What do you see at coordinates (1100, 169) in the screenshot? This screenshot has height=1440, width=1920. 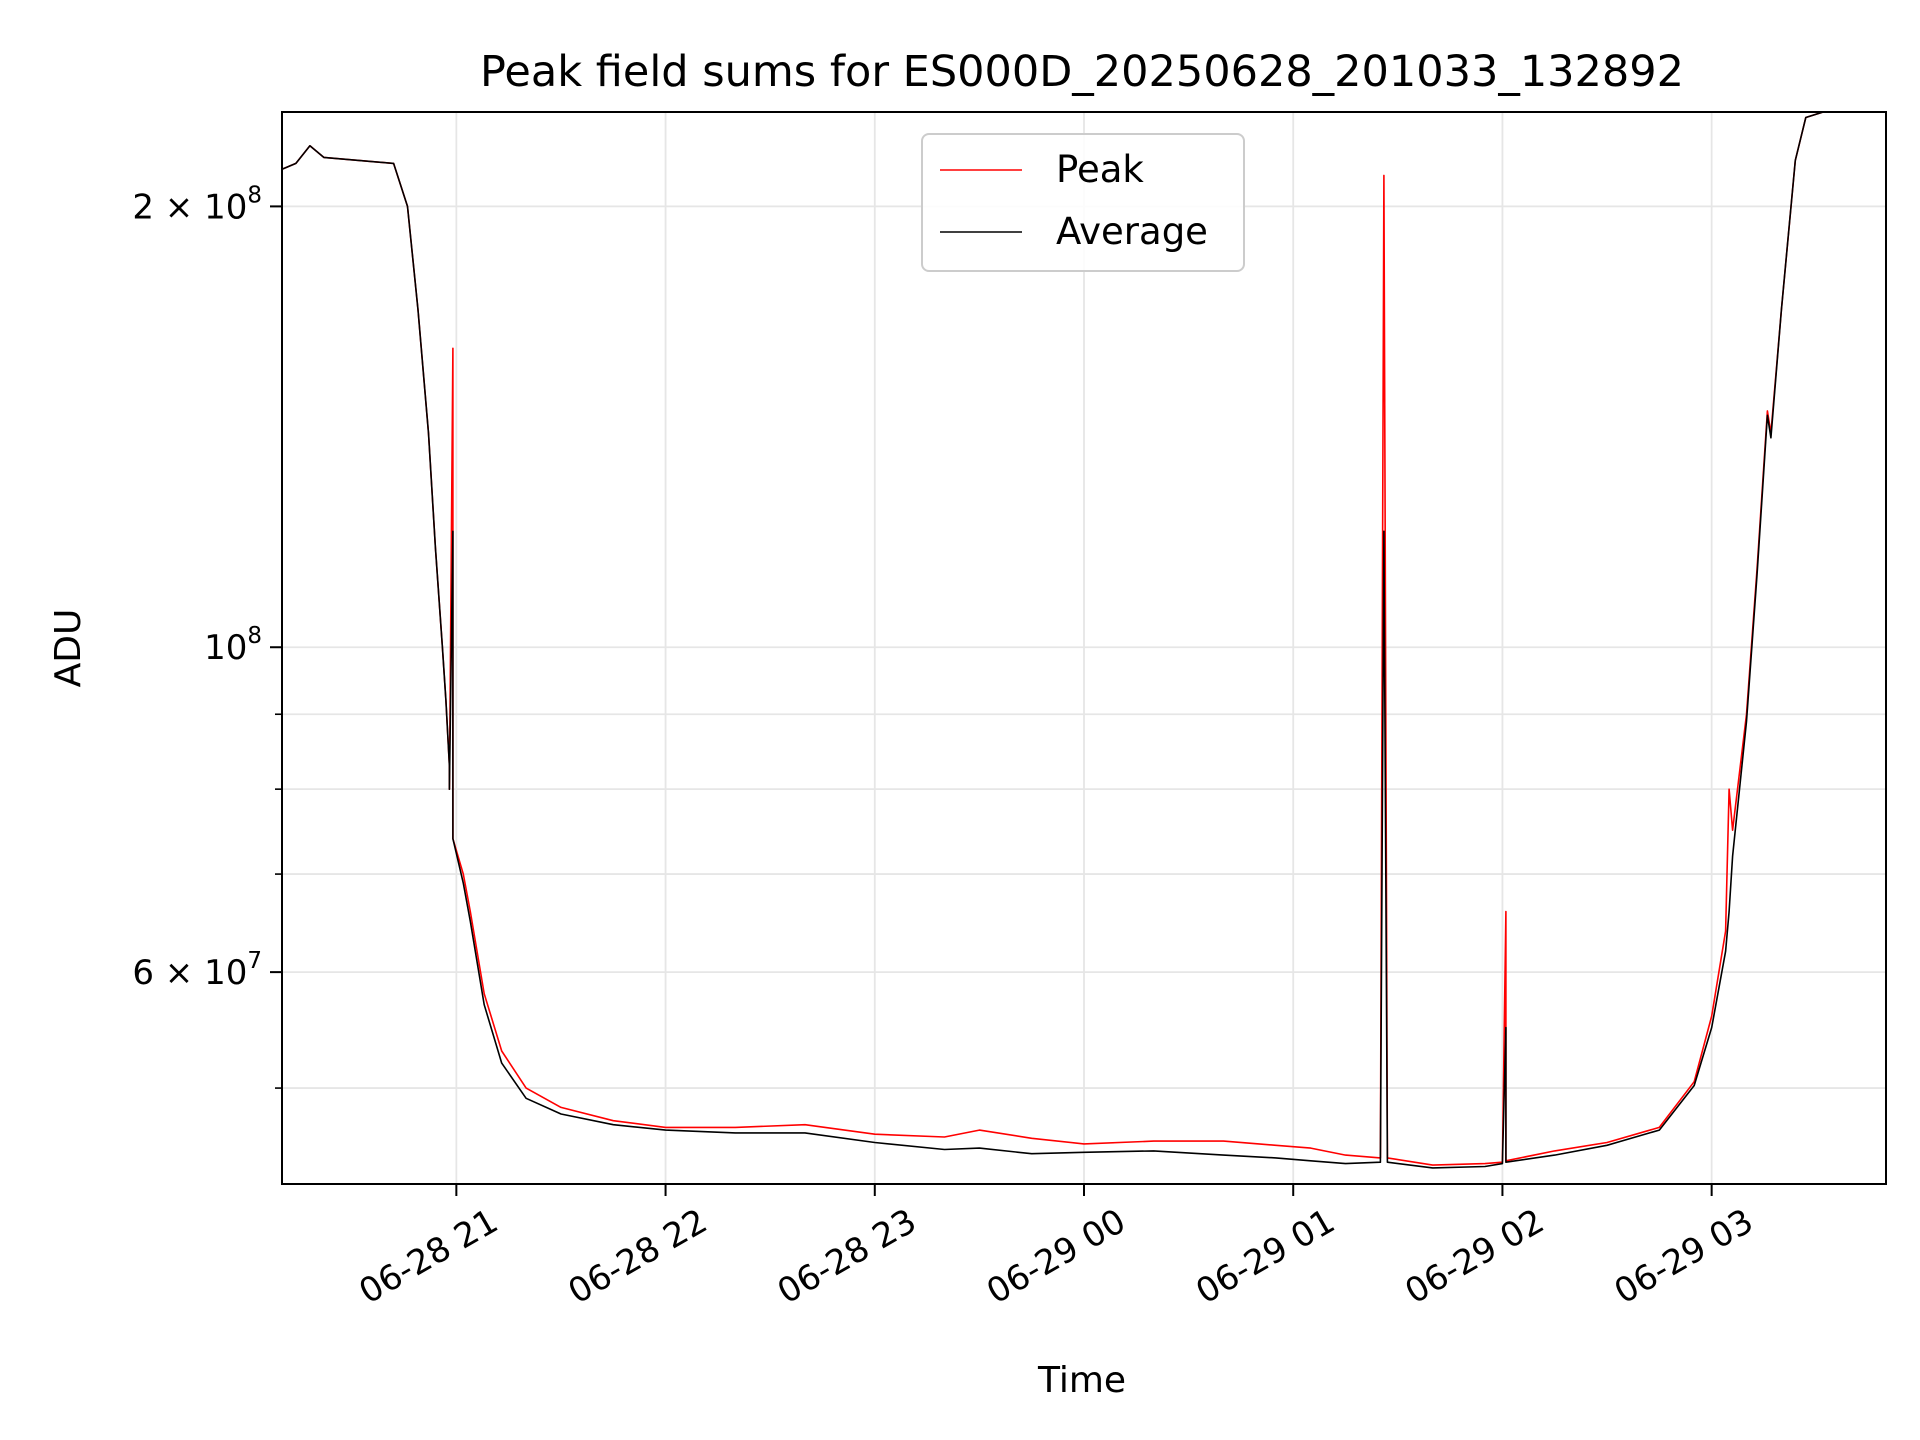 I see `legend-label-peak: Peak` at bounding box center [1100, 169].